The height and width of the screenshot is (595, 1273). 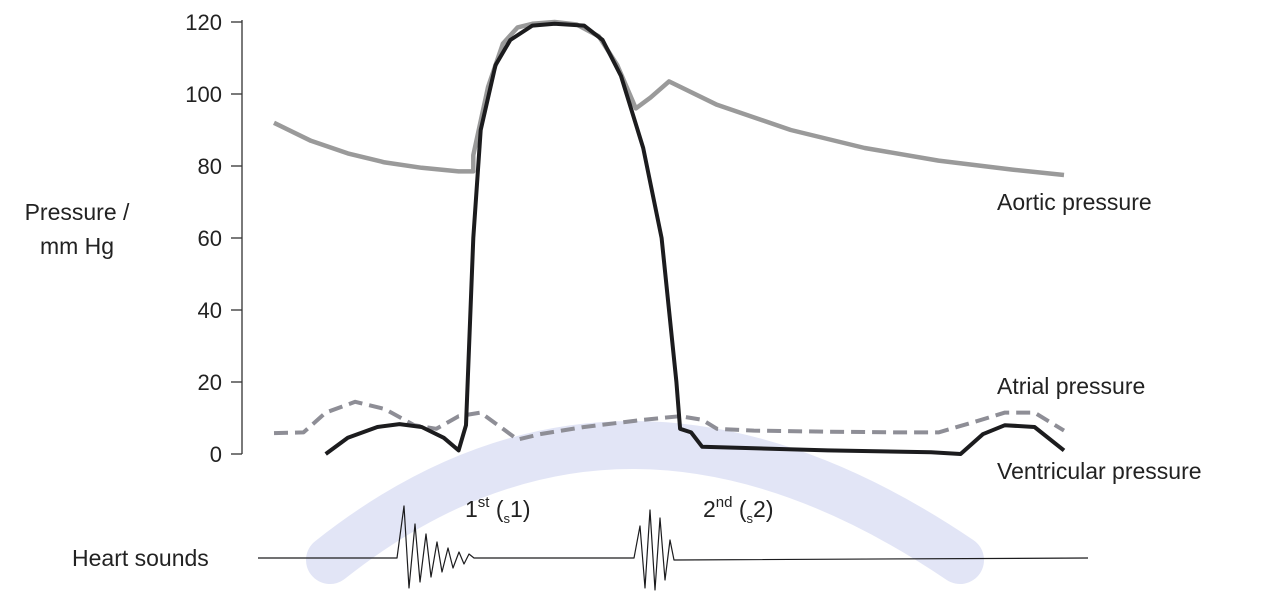 I want to click on y-axis: 0 20 40 60 80 100 120, so click(x=214, y=238).